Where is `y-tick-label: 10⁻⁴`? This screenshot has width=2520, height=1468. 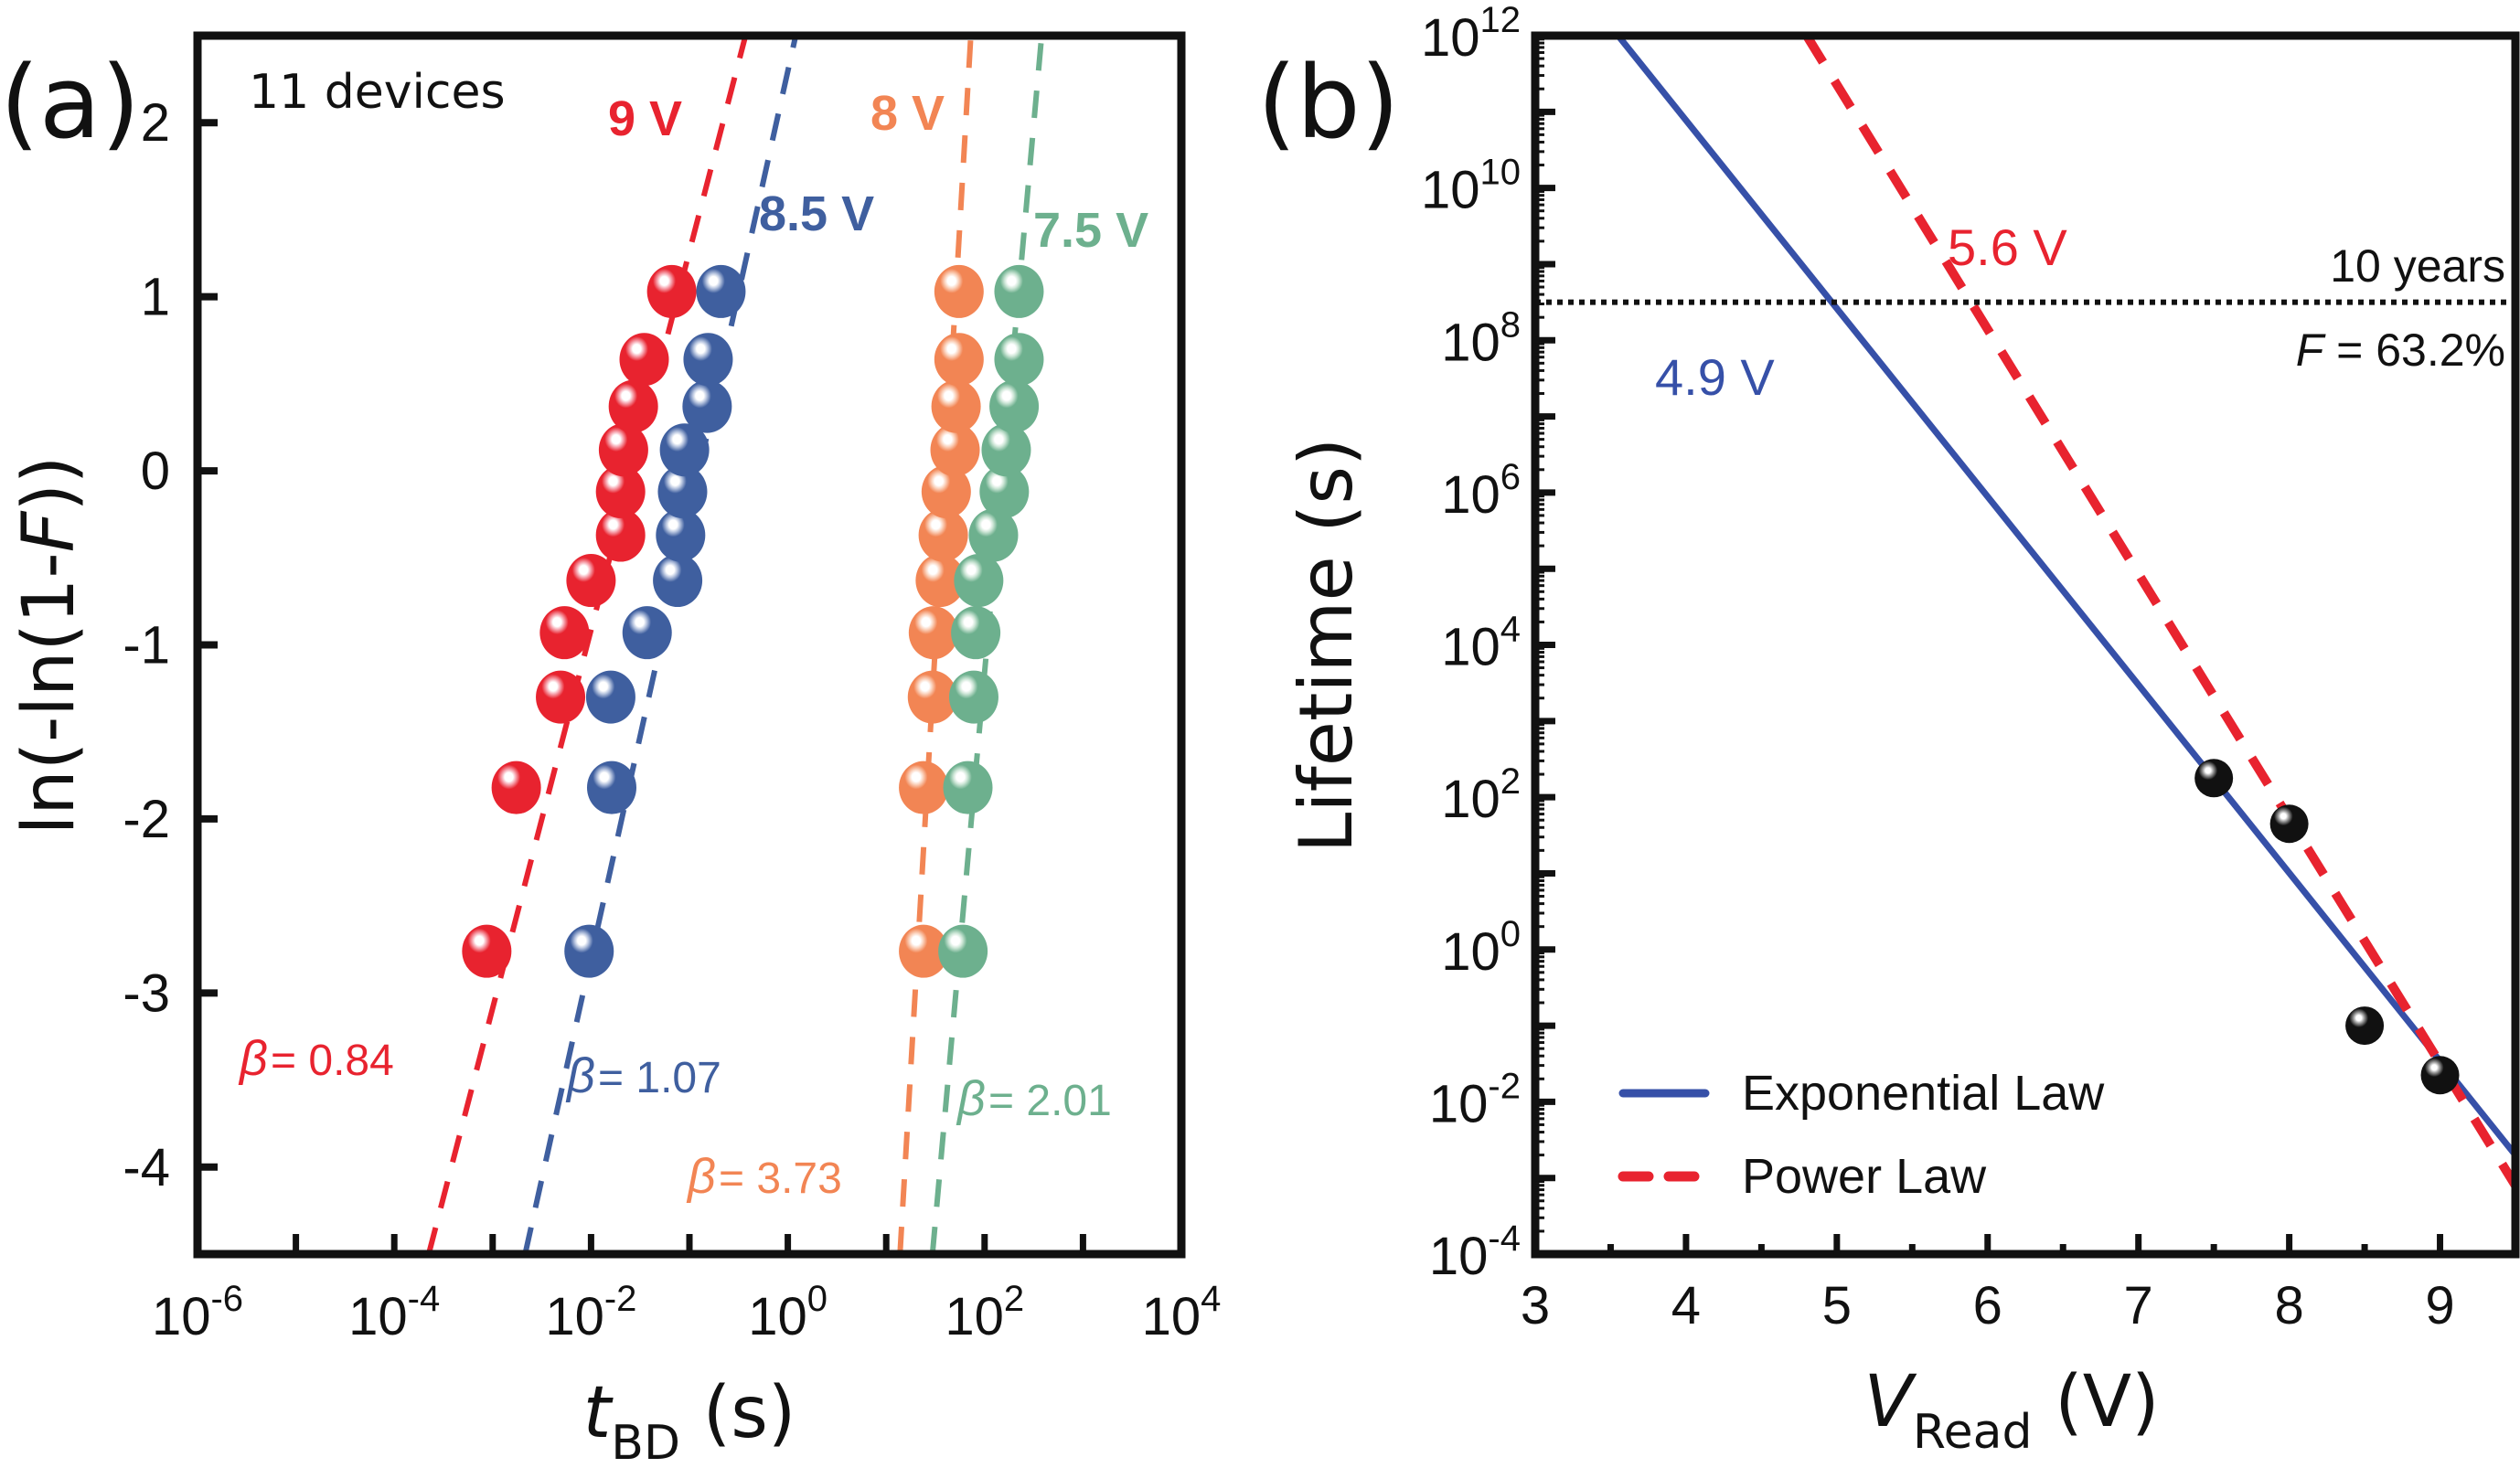
y-tick-label: 10⁻⁴ is located at coordinates (1475, 1252).